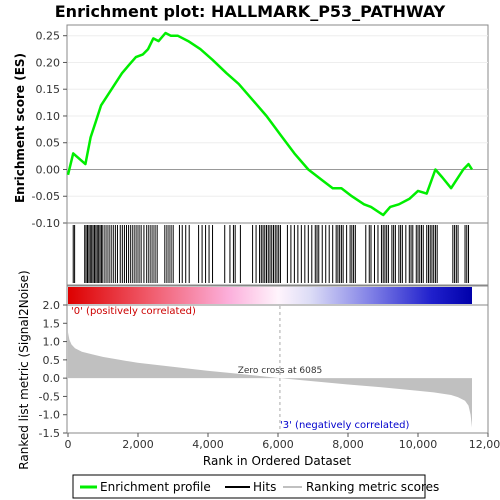 Image resolution: width=500 pixels, height=500 pixels. What do you see at coordinates (68, 444) in the screenshot?
I see `x-tick-label: 0` at bounding box center [68, 444].